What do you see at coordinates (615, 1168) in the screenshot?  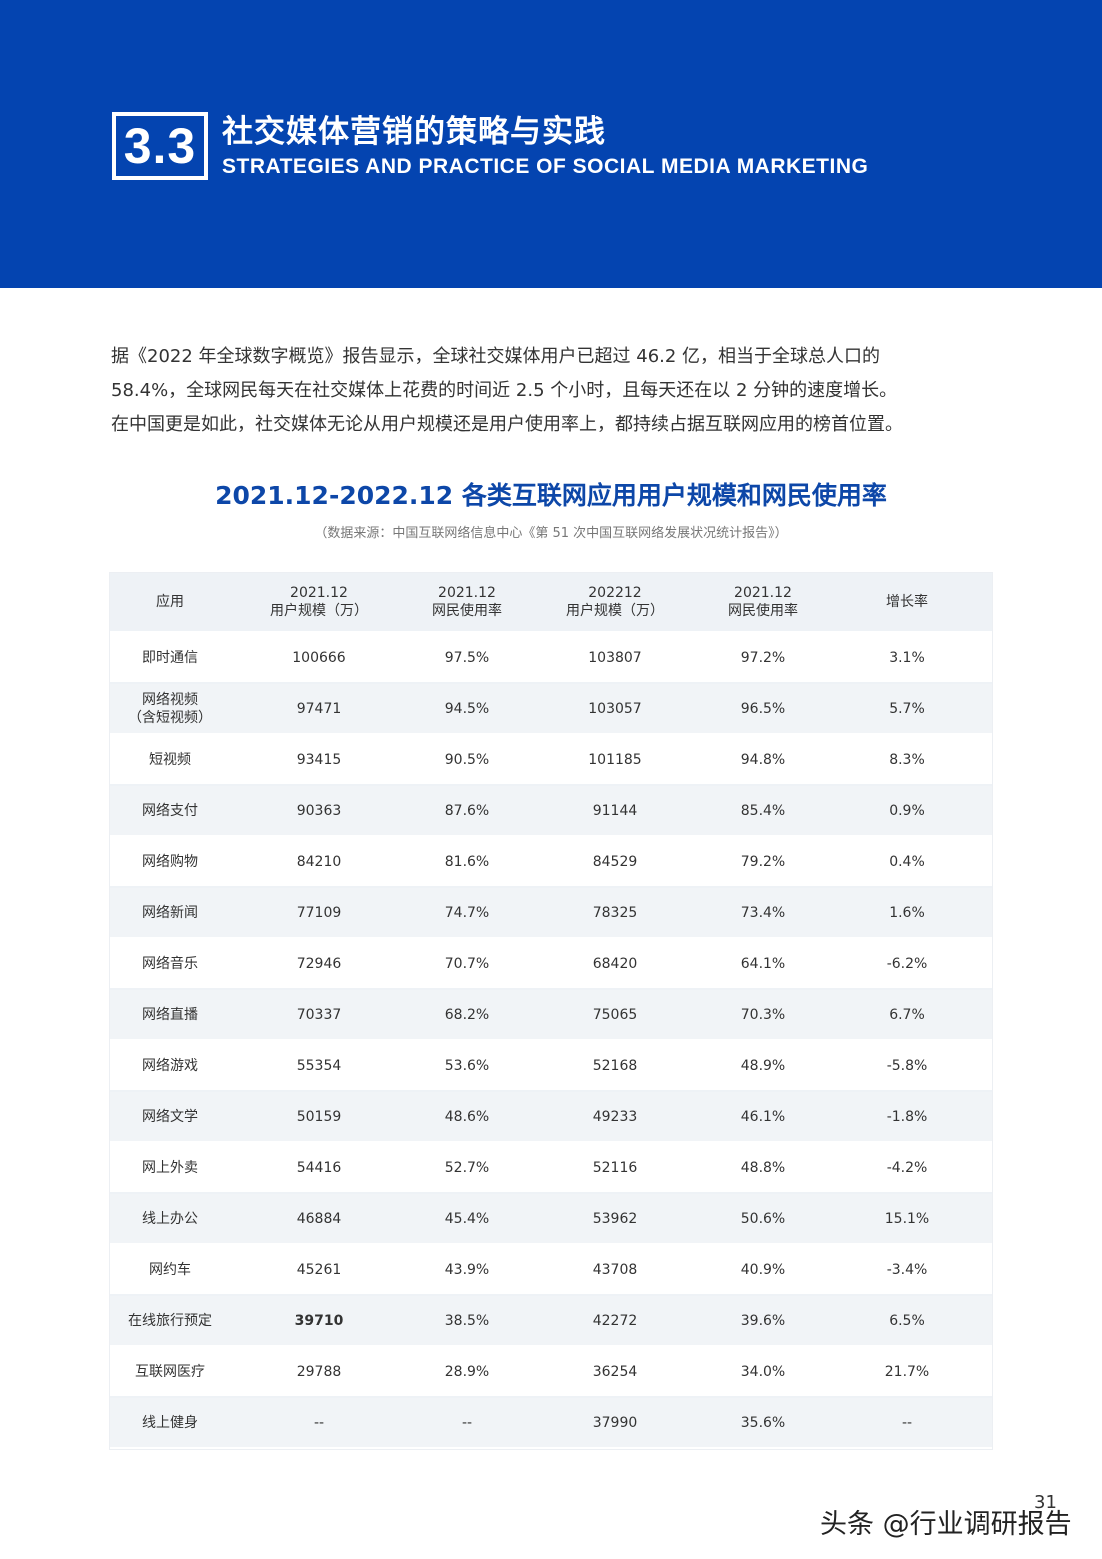 I see `cell-users-2022: 52116` at bounding box center [615, 1168].